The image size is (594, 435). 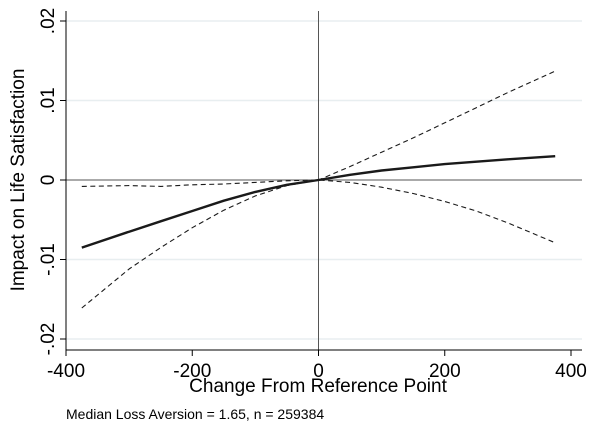 What do you see at coordinates (66, 371) in the screenshot?
I see `x-tick-label-0: -400` at bounding box center [66, 371].